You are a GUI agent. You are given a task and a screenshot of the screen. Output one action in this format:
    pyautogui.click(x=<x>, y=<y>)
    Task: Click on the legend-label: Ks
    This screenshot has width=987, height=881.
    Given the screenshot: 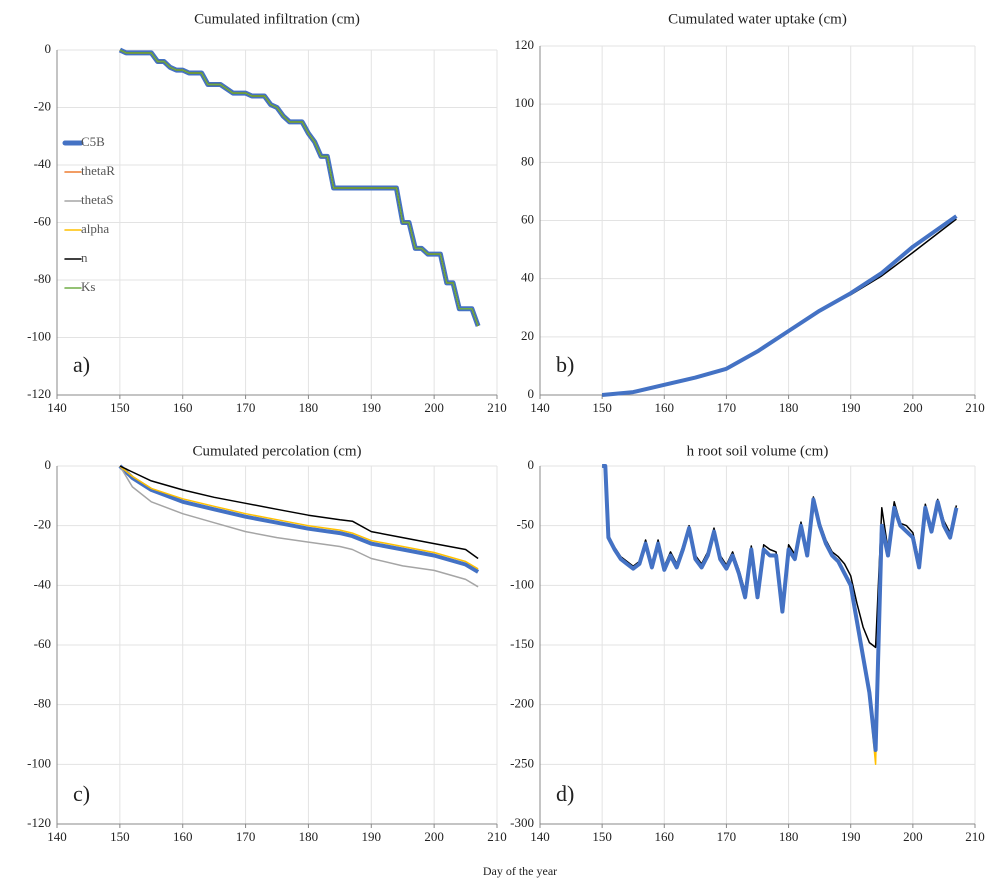 What is the action you would take?
    pyautogui.click(x=88, y=286)
    